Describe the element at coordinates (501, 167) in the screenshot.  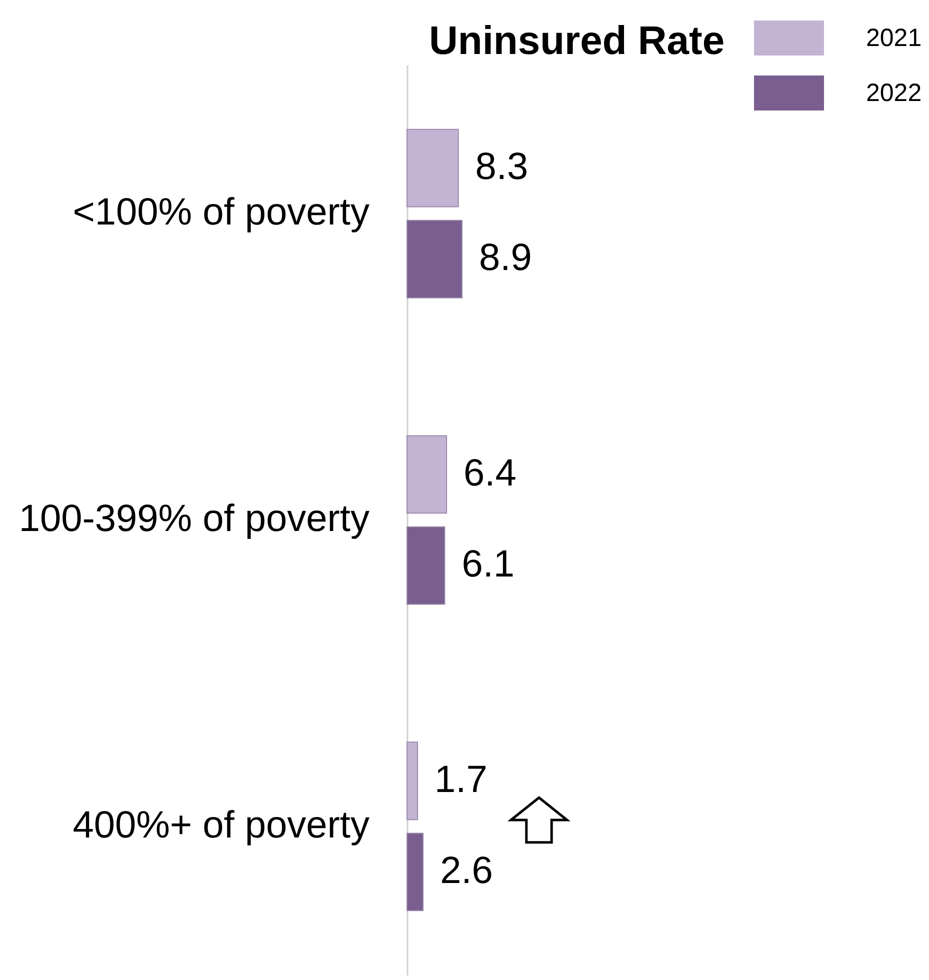
I see `data-label: 8.3` at that location.